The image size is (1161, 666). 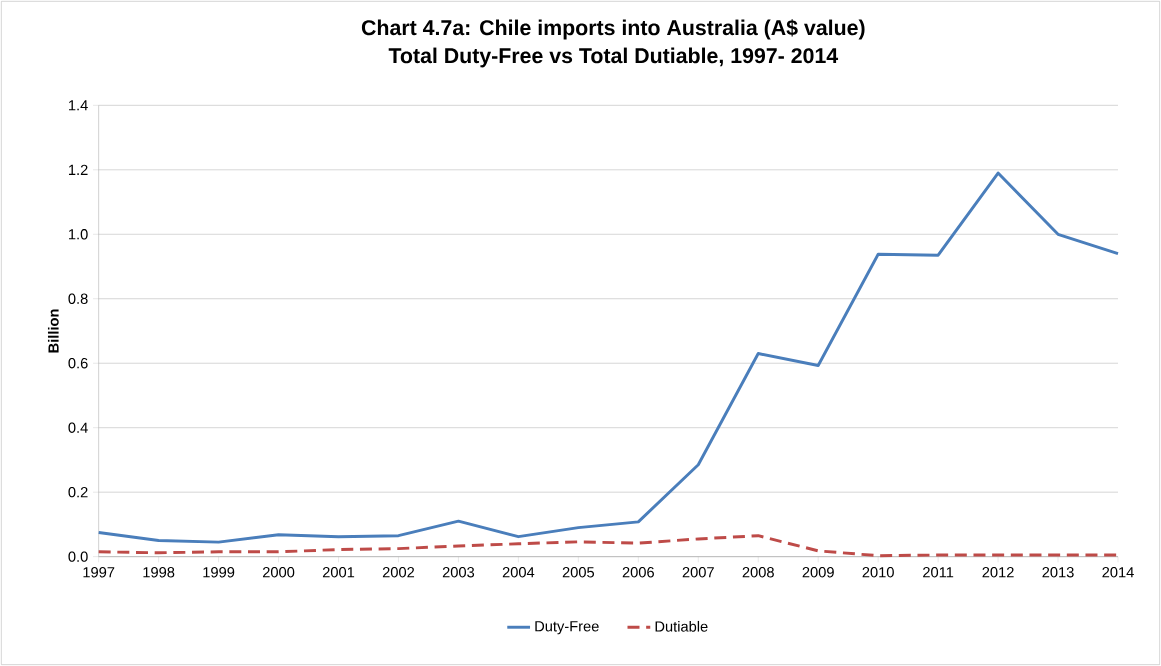 What do you see at coordinates (78, 298) in the screenshot?
I see `y-tick-label: 0.8` at bounding box center [78, 298].